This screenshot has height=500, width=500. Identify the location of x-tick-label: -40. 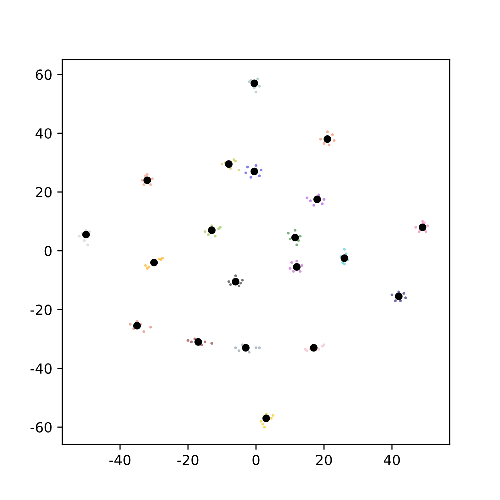
(120, 460).